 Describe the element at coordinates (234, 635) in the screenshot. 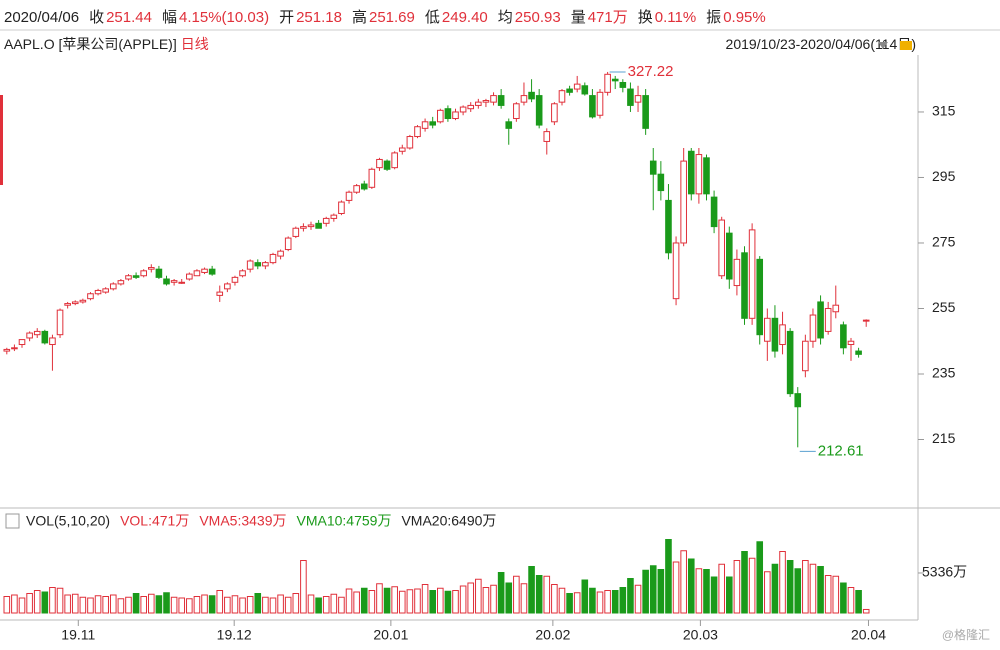

I see `x-tick-label: 19.12` at that location.